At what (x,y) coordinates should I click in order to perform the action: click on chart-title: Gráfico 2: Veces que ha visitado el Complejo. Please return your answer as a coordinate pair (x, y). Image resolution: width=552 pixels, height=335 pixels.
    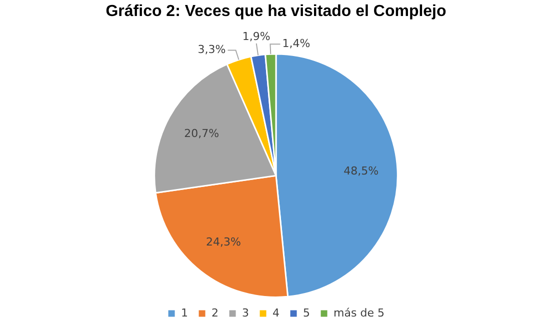
    Looking at the image, I should click on (276, 11).